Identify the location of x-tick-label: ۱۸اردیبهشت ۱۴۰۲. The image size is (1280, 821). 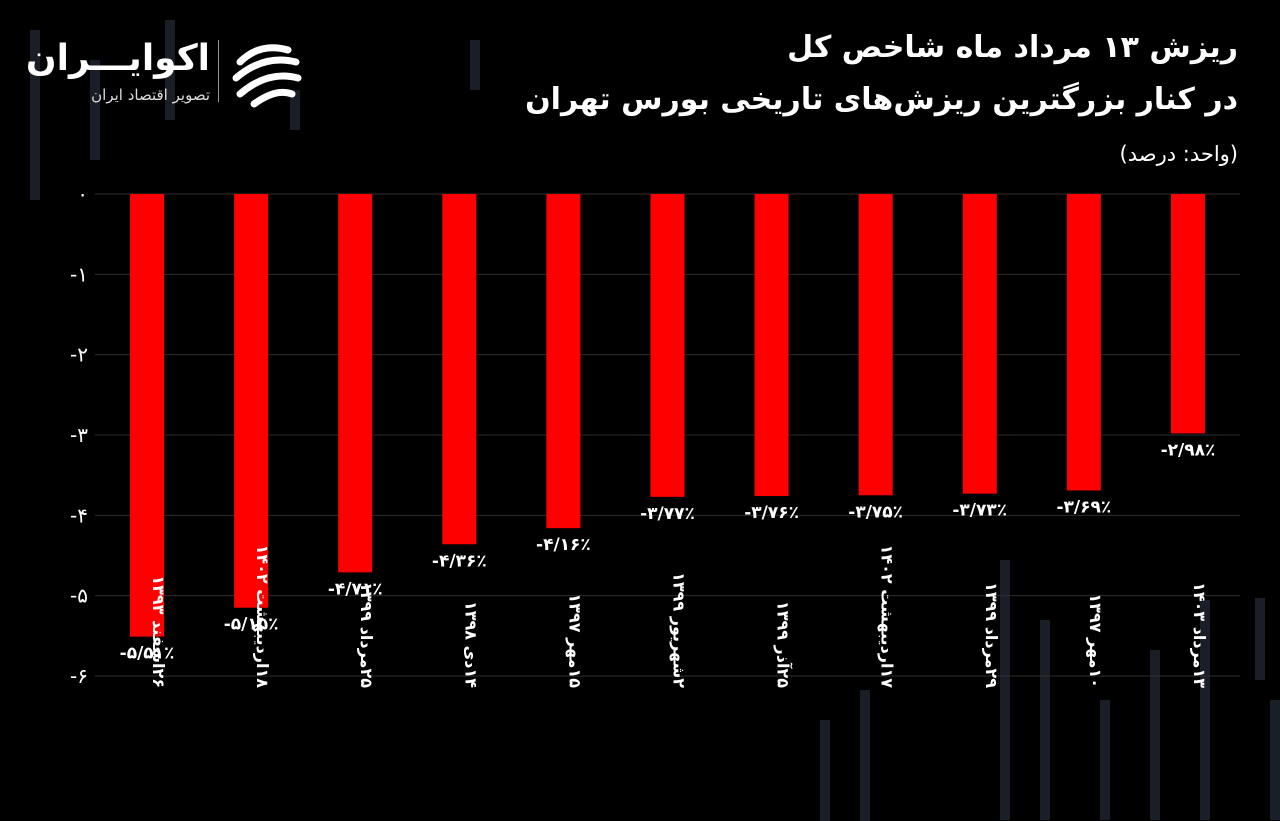
(262, 617).